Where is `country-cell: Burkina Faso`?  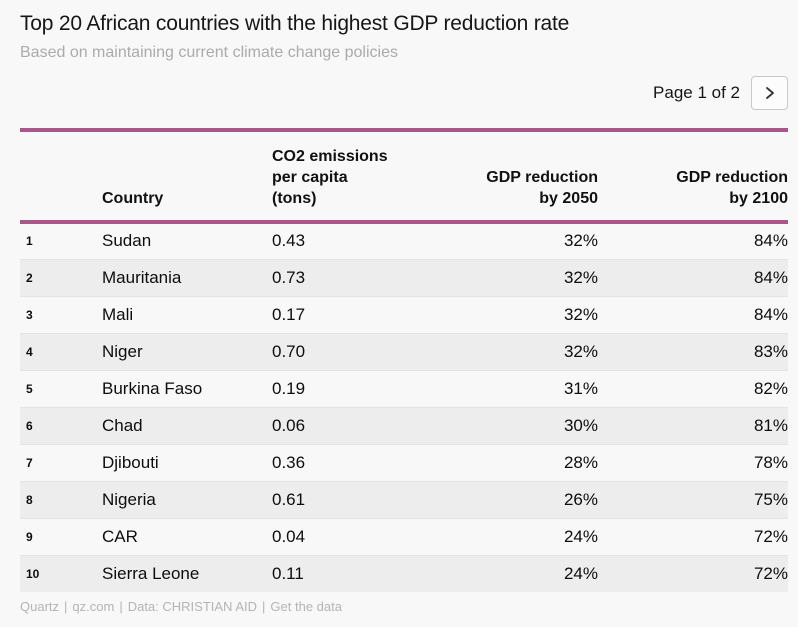 country-cell: Burkina Faso is located at coordinates (187, 388).